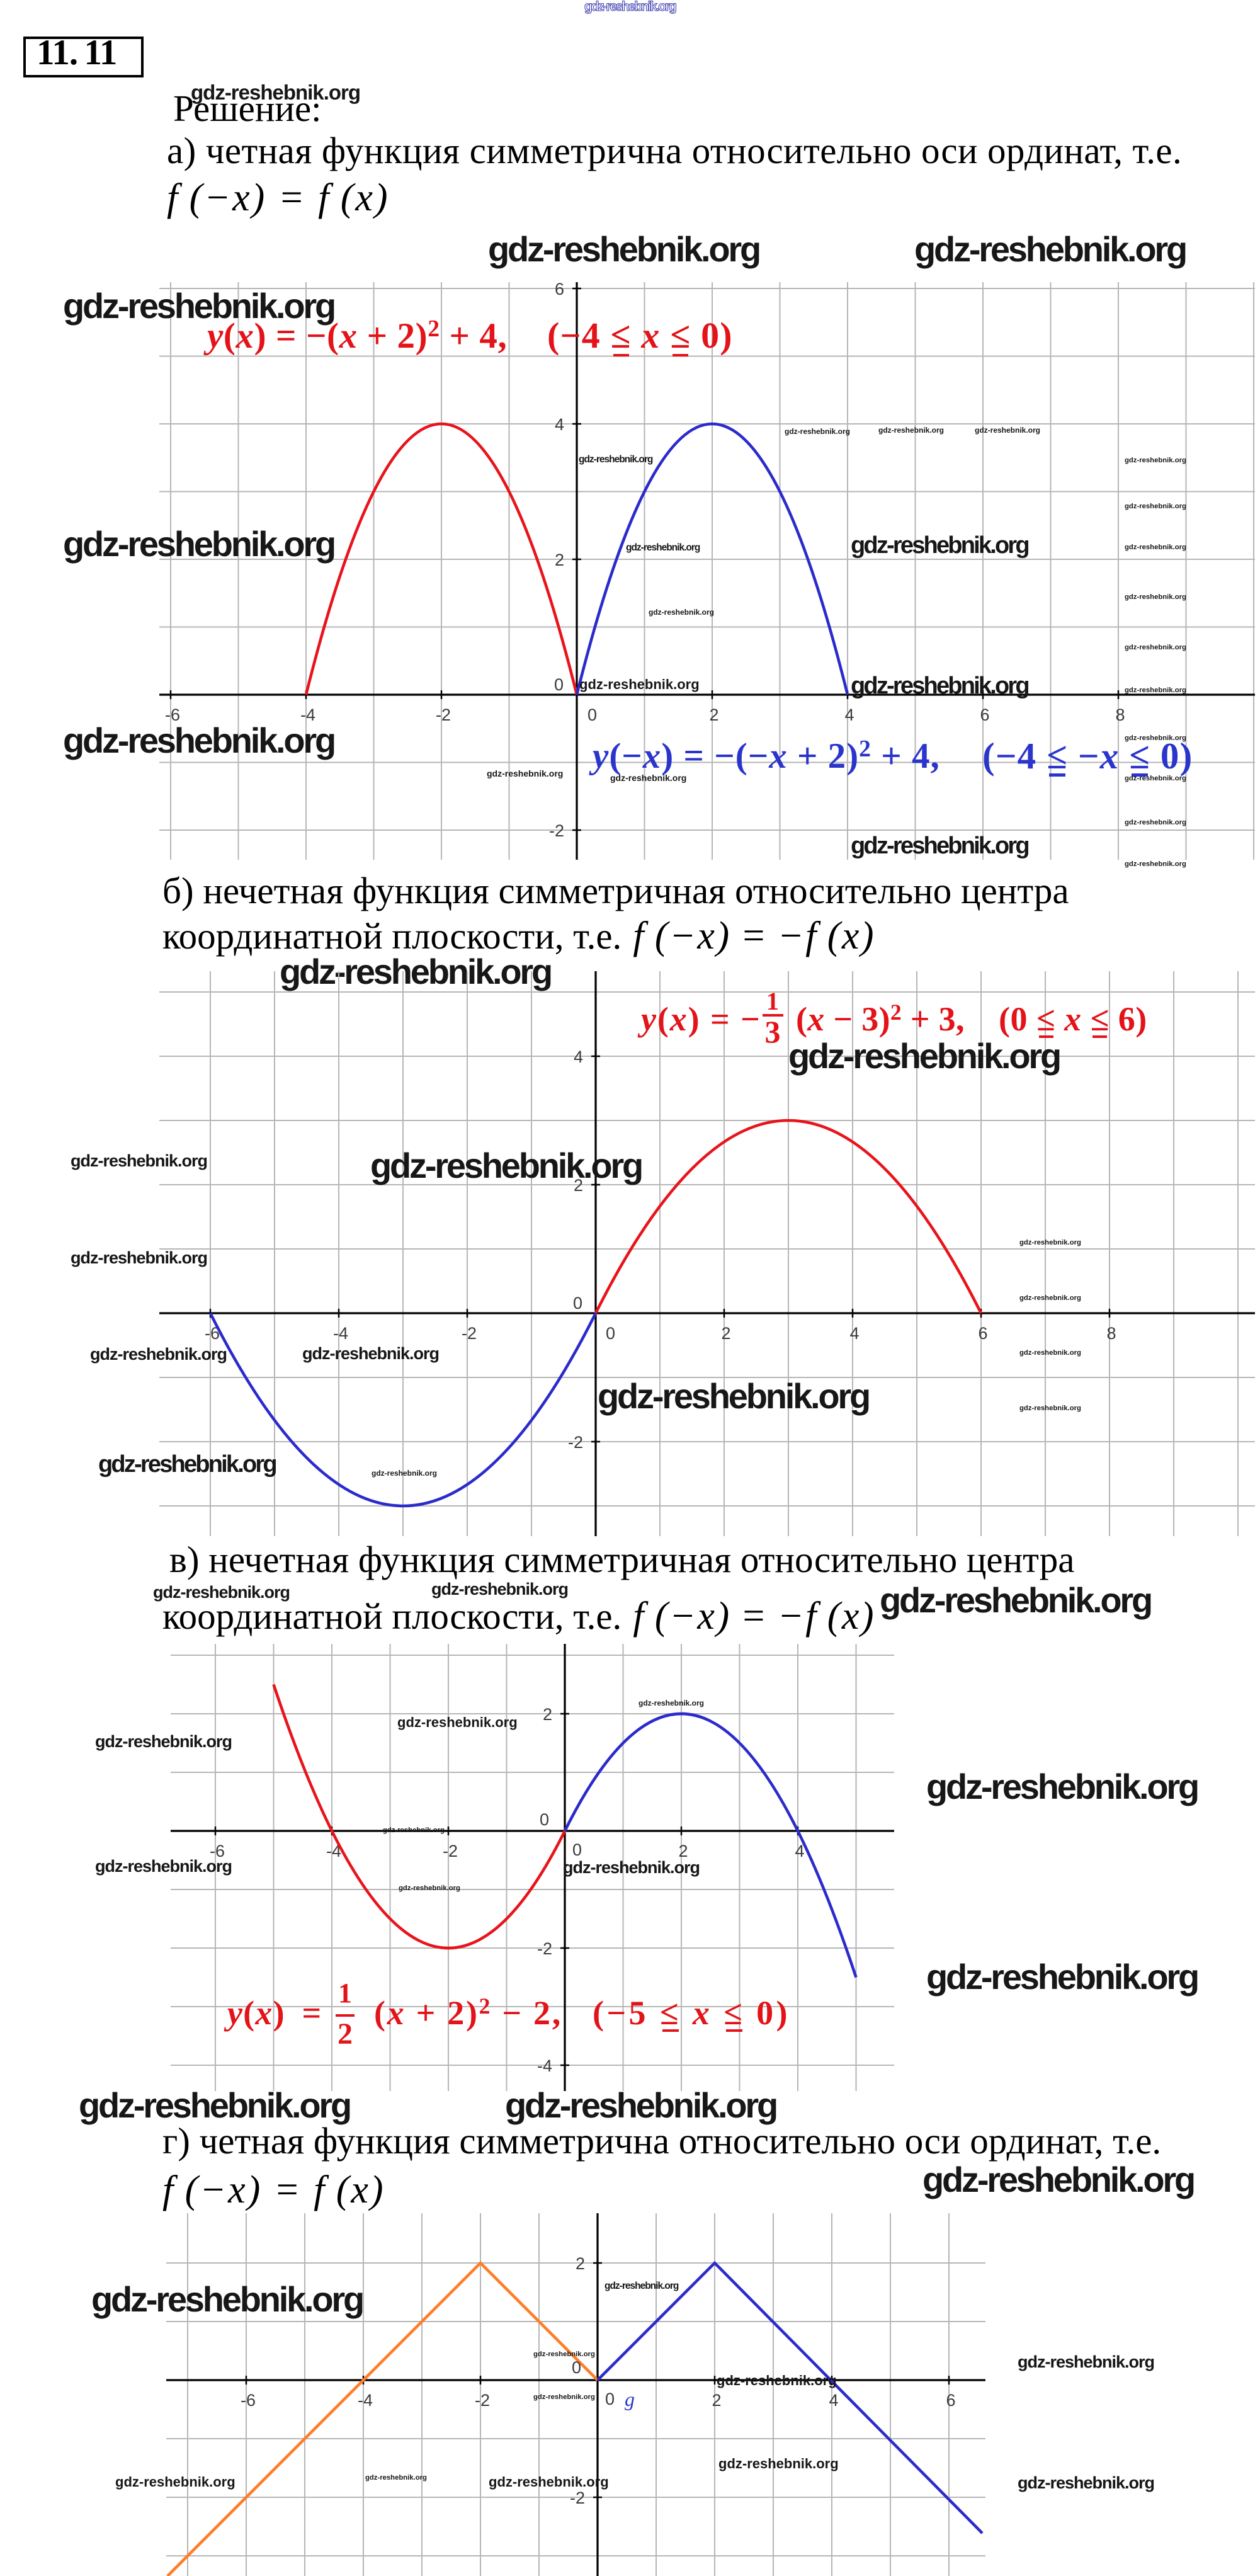  I want to click on svg-text: g, so click(630, 2399).